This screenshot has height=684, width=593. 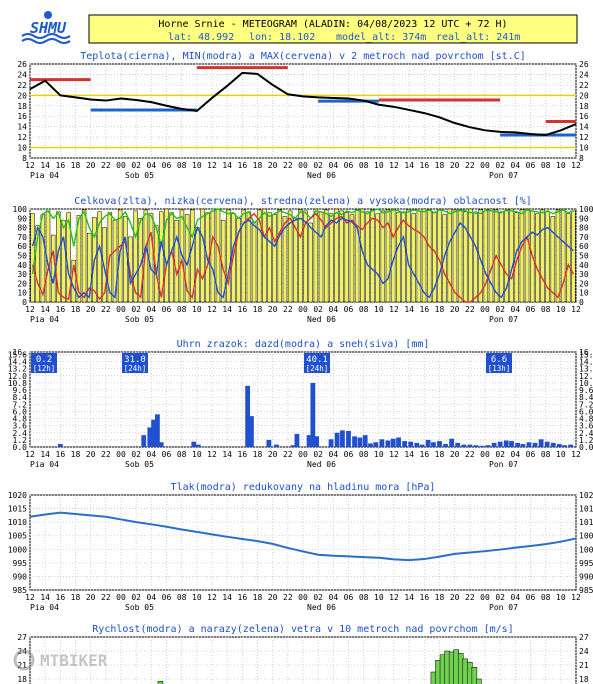 What do you see at coordinates (499, 368) in the screenshot?
I see `precip-total-period: [13h]` at bounding box center [499, 368].